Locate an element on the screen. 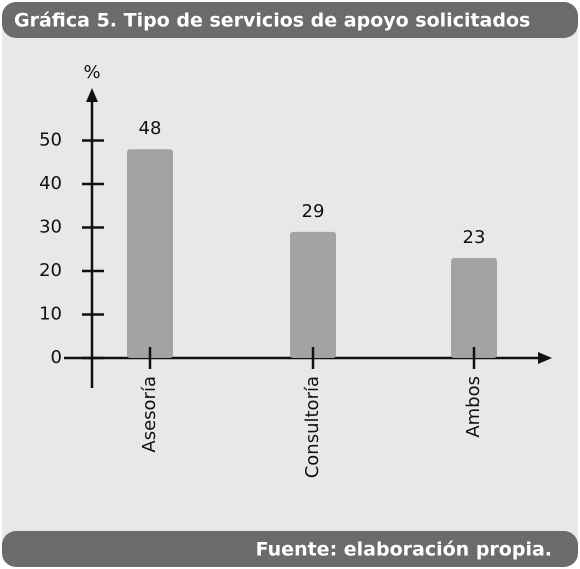  y-tick-label: 30 is located at coordinates (50, 227).